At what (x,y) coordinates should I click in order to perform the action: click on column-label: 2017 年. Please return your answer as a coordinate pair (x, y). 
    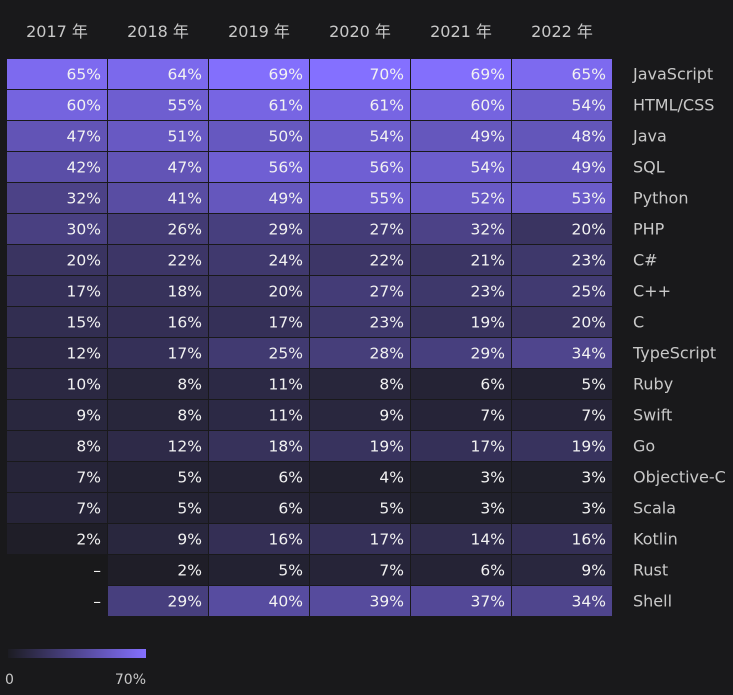
    Looking at the image, I should click on (57, 31).